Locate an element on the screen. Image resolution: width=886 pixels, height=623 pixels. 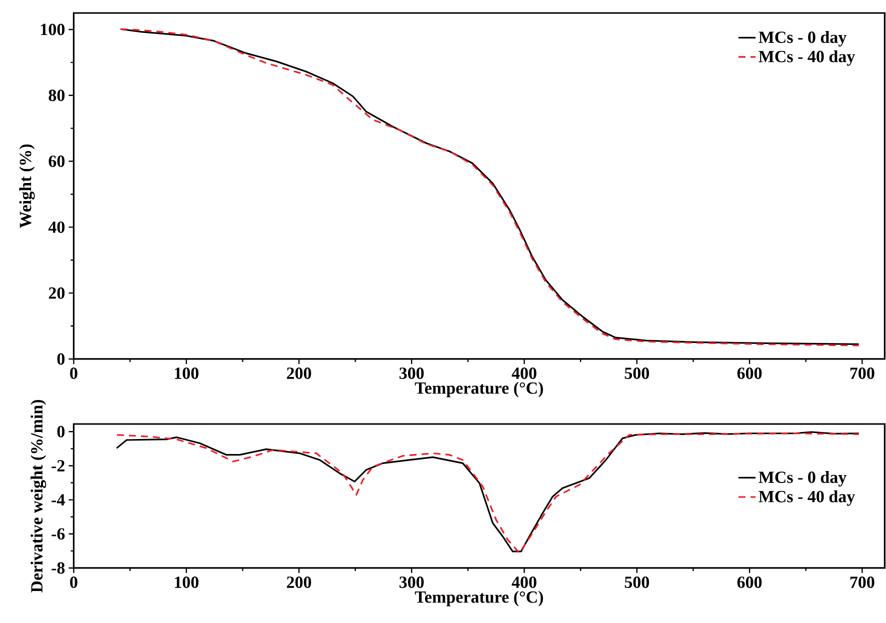
y-tick-label: -4 is located at coordinates (58, 500).